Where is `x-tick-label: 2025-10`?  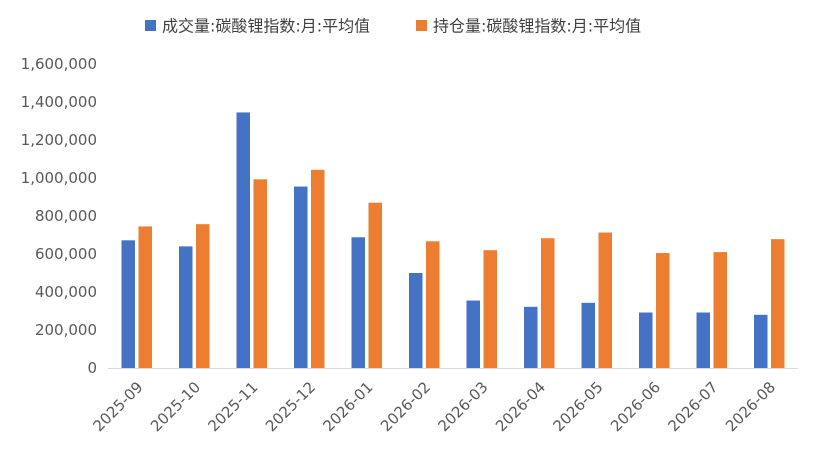
x-tick-label: 2025-10 is located at coordinates (175, 406).